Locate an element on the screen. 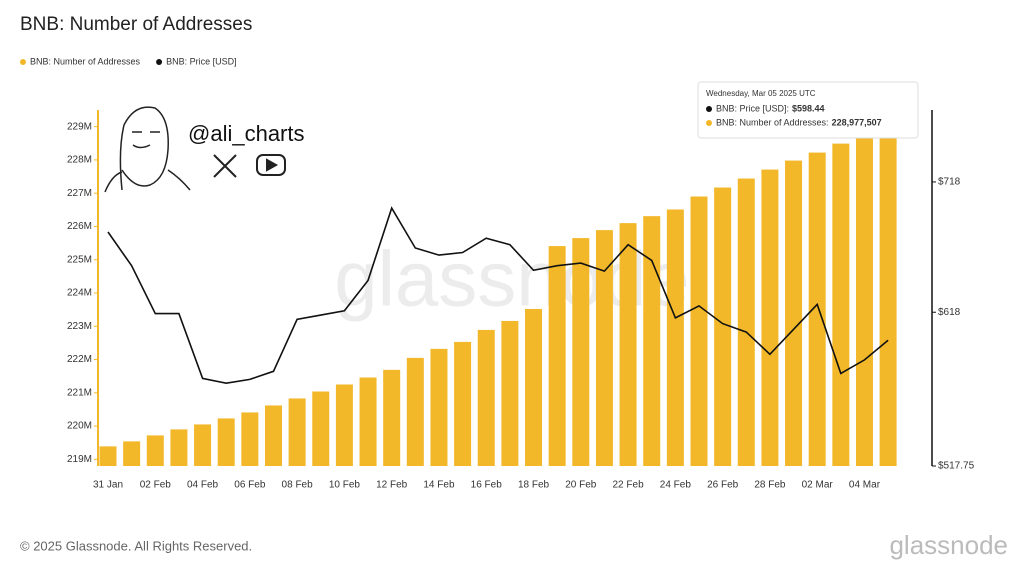 This screenshot has height=572, width=1024. x-tick-label: 28 Feb is located at coordinates (770, 485).